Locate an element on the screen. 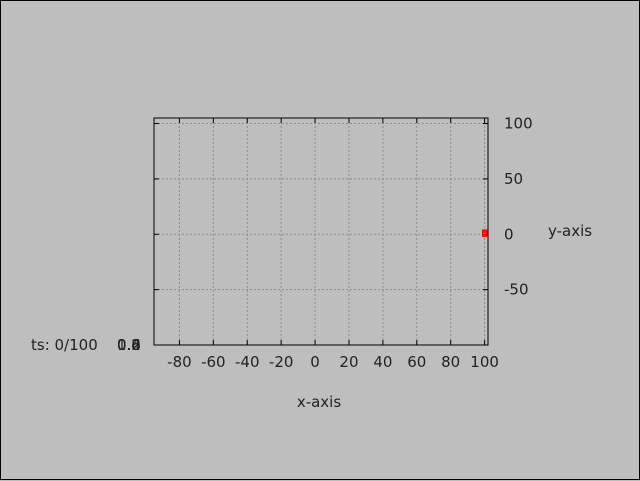 This screenshot has height=481, width=640. x-axis-title: x-axis is located at coordinates (319, 402).